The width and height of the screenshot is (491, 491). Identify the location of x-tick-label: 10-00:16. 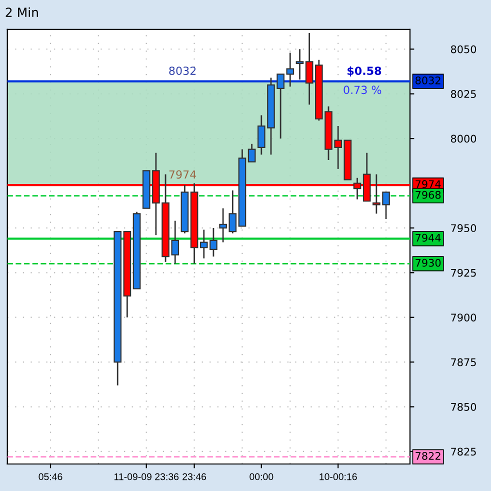
(338, 476).